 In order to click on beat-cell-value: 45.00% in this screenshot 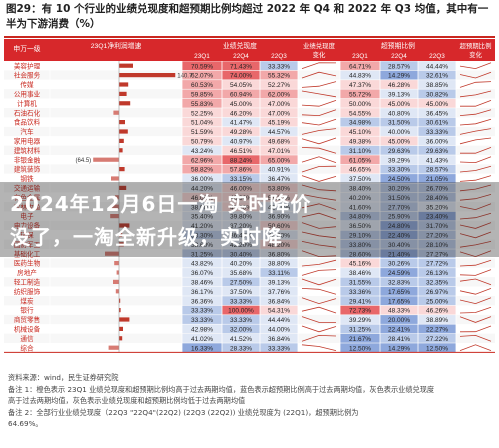, I will do `click(399, 142)`.